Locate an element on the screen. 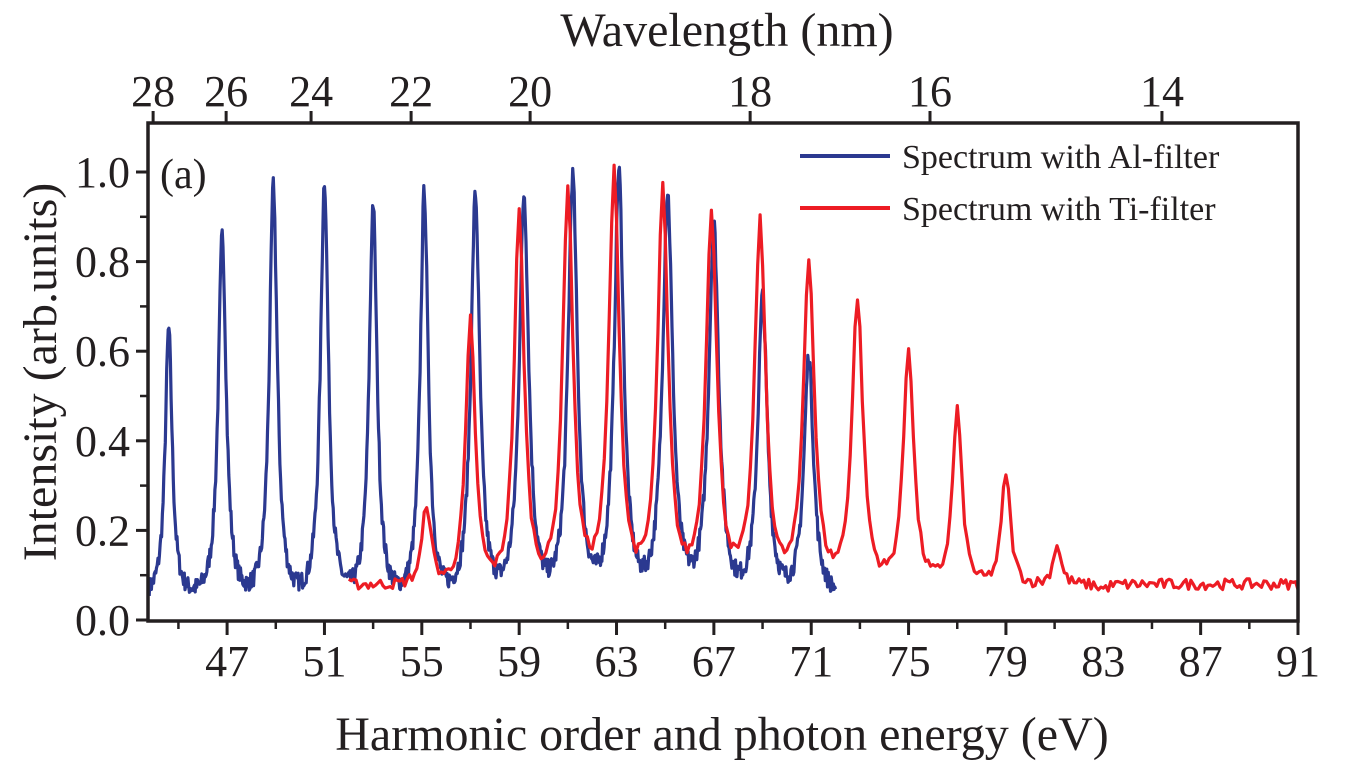 This screenshot has width=1360, height=772. x-tick-label: 79 is located at coordinates (1006, 661).